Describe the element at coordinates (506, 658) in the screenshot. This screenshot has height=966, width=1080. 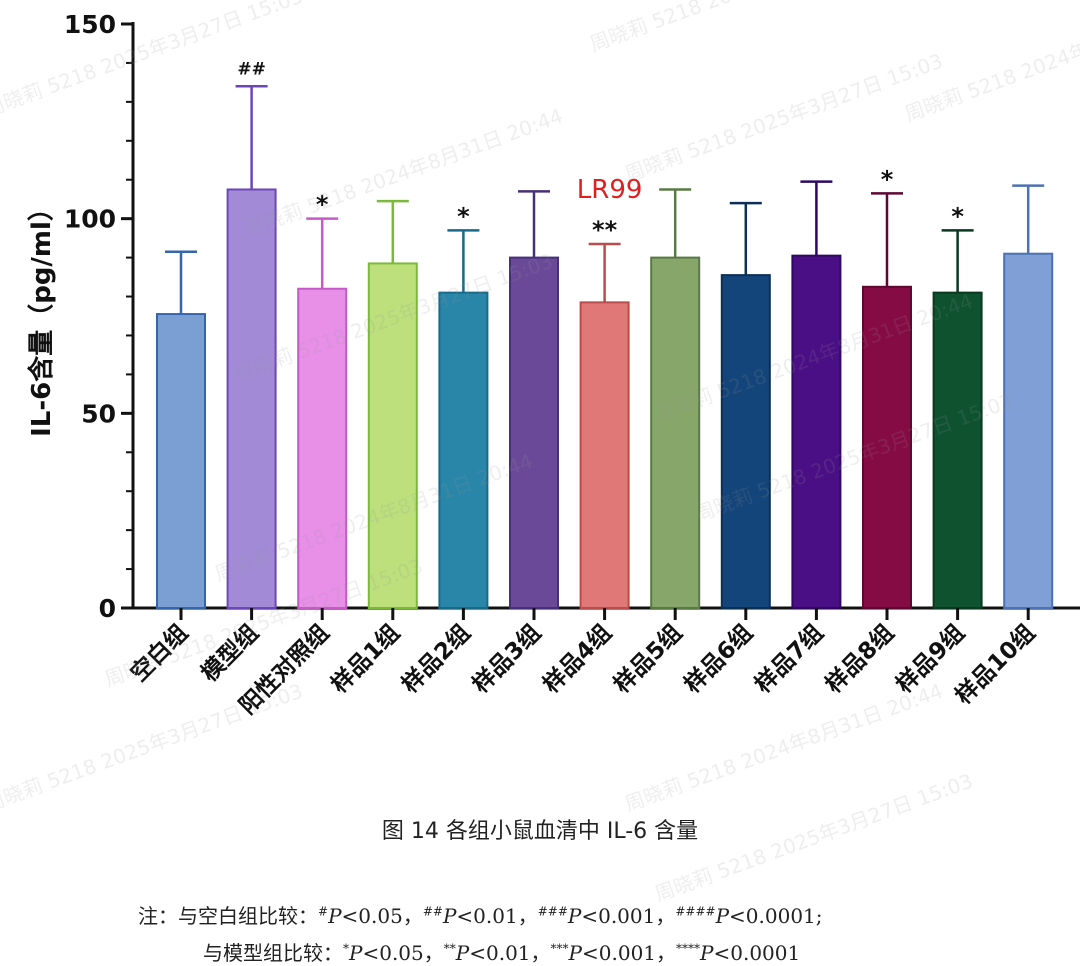
I see `x-tick-label: 样品3组` at that location.